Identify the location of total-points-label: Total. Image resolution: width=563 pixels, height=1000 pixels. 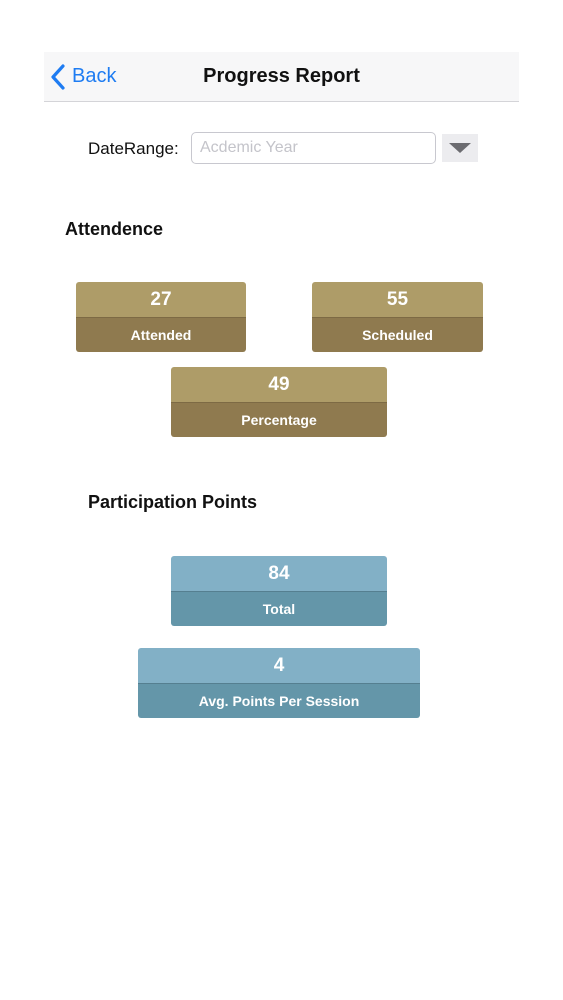
(279, 608).